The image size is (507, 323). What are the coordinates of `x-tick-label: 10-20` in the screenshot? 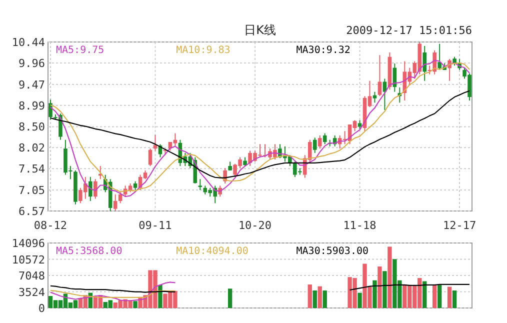 It's located at (255, 225).